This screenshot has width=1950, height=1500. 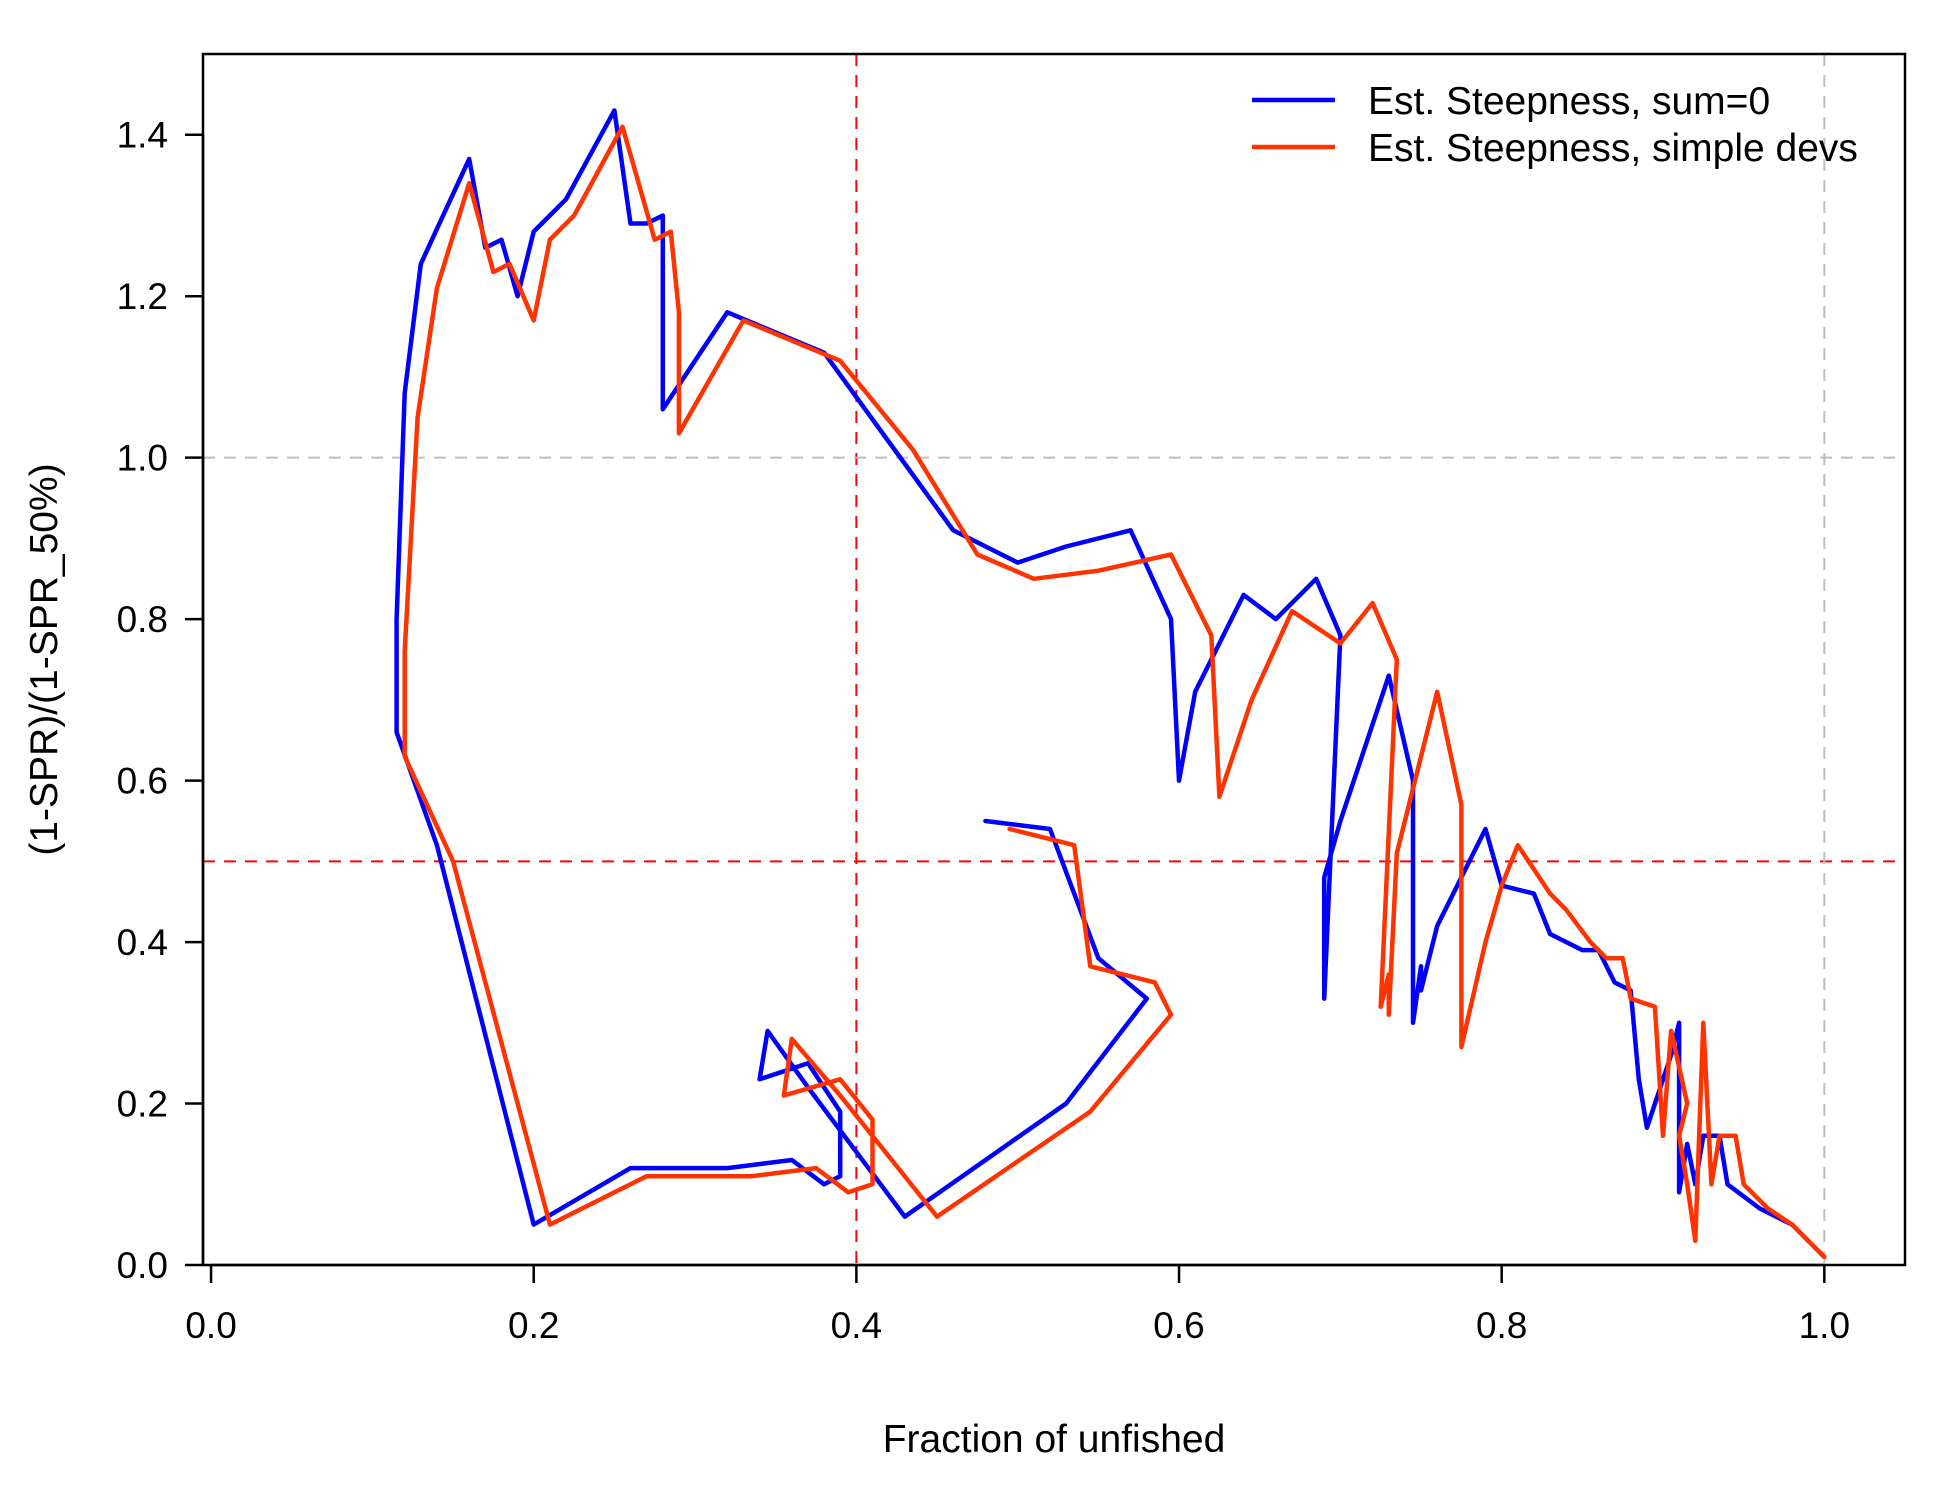 What do you see at coordinates (1569, 101) in the screenshot?
I see `legend-label-1: Est. Steepness, sum=0` at bounding box center [1569, 101].